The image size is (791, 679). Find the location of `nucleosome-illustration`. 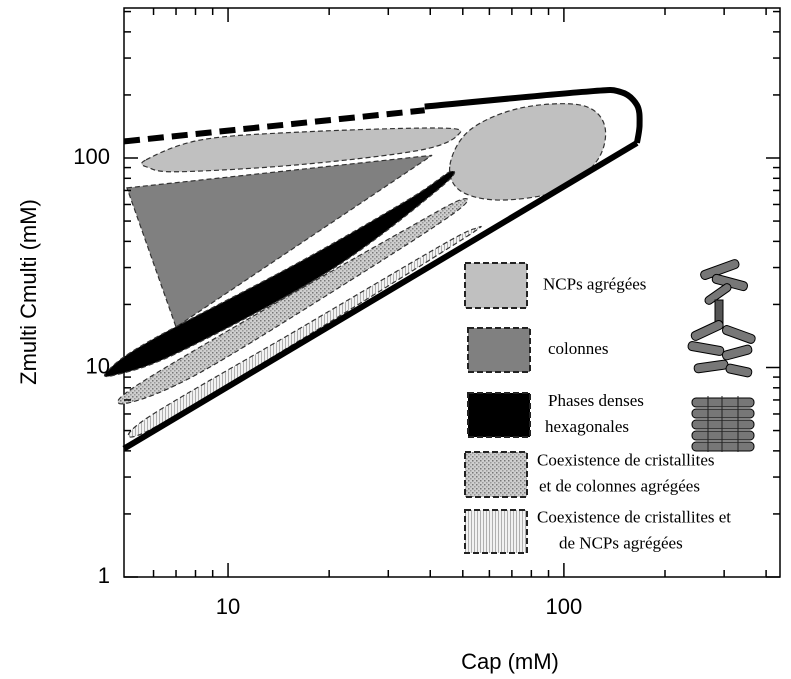

nucleosome-illustration is located at coordinates (721, 355).